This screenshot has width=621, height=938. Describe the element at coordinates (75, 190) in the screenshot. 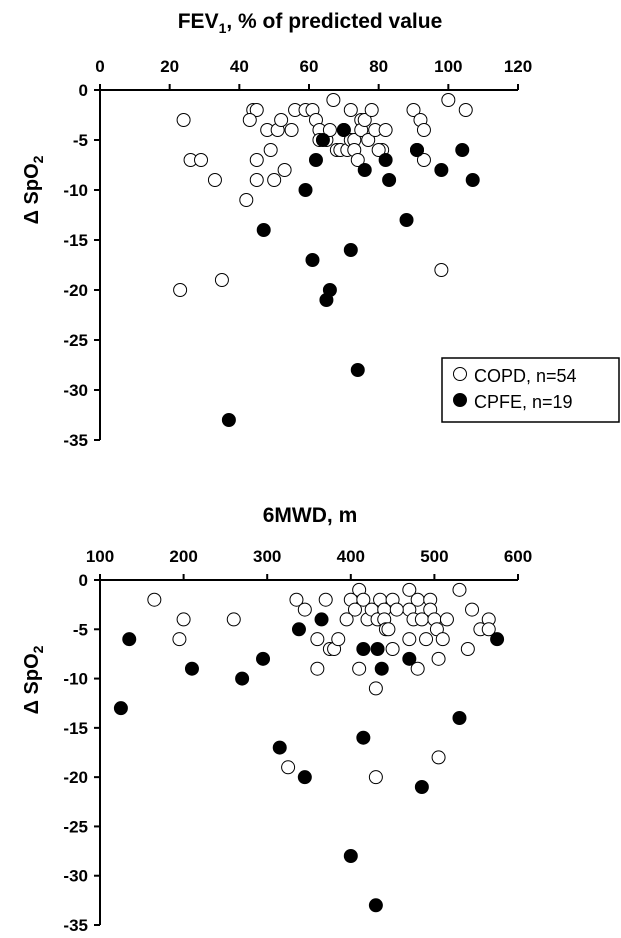

I see `fev1-y-tick-label: -10` at that location.